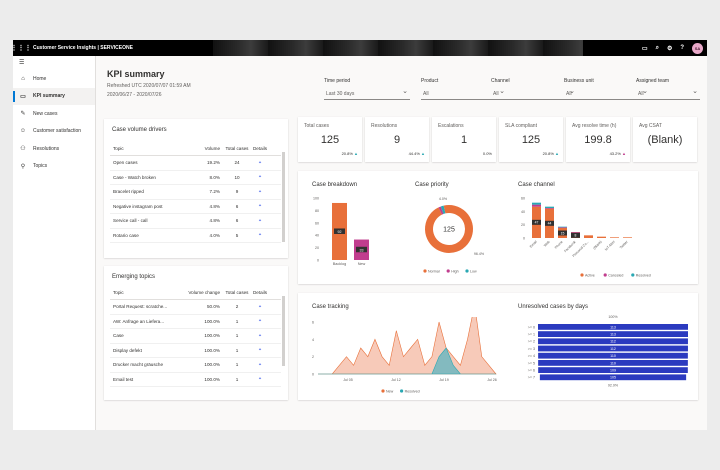 This screenshot has width=720, height=470. I want to click on table-row: Service call - call 4.8% 6 ⚭, so click(195, 221).